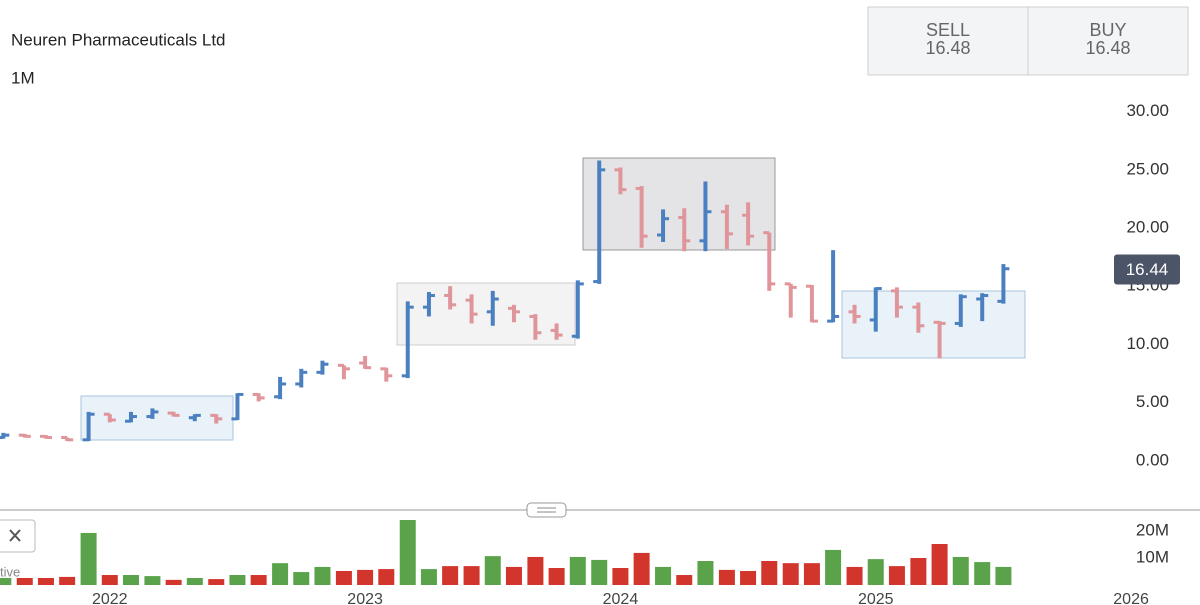 This screenshot has width=1200, height=605. What do you see at coordinates (1152, 530) in the screenshot?
I see `y-tick-label: 20M` at bounding box center [1152, 530].